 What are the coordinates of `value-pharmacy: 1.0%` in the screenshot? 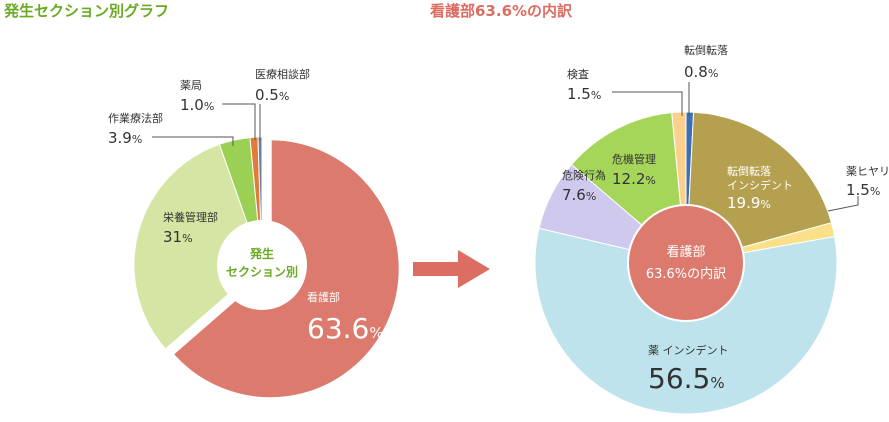 It's located at (197, 105).